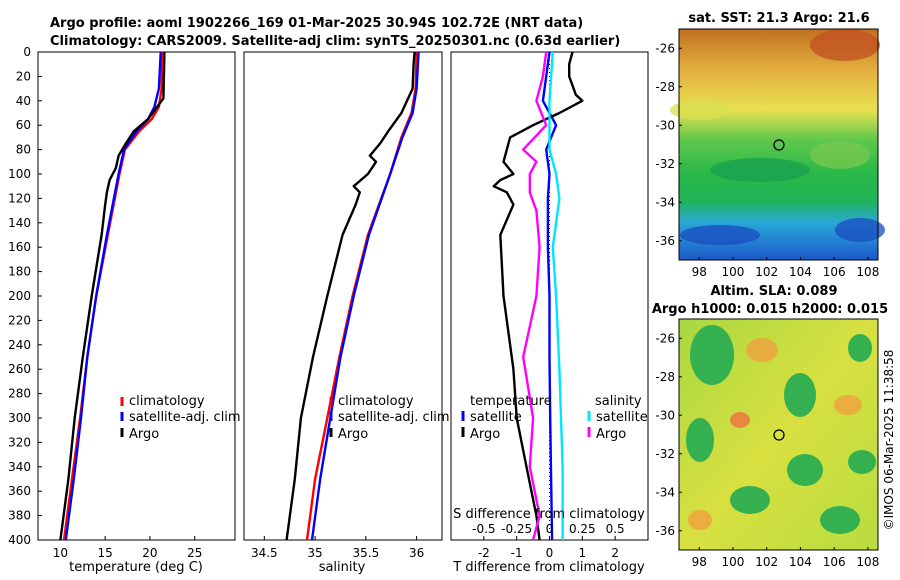  I want to click on temperature-xlabel: temperature (deg C), so click(136, 567).